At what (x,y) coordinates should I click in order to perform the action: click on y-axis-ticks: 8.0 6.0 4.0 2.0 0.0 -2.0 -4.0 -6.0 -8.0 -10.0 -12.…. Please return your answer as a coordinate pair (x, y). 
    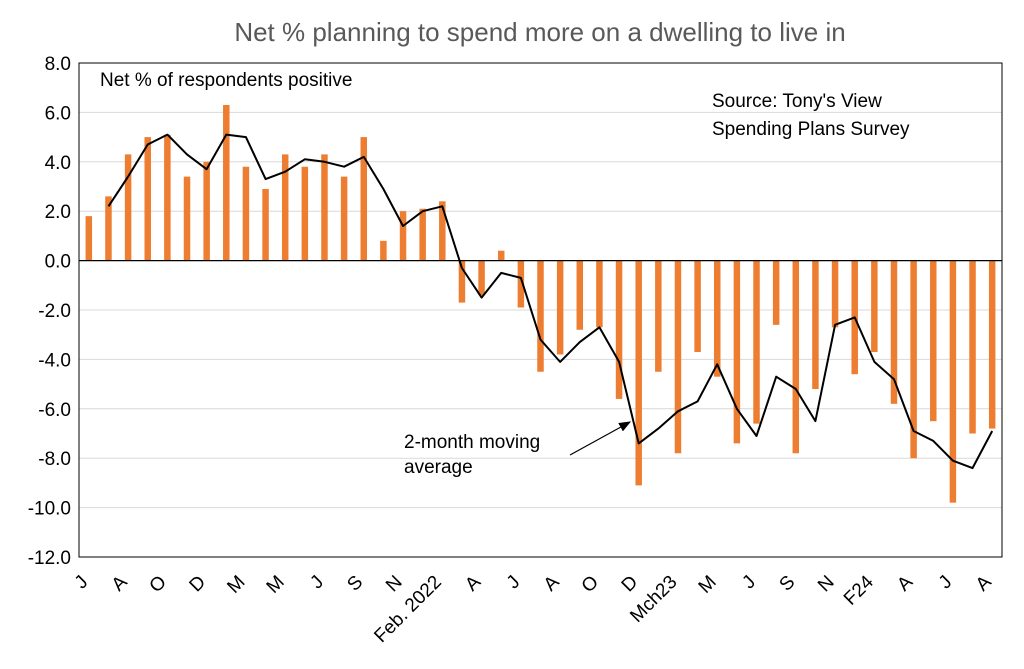
    Looking at the image, I should click on (49, 311).